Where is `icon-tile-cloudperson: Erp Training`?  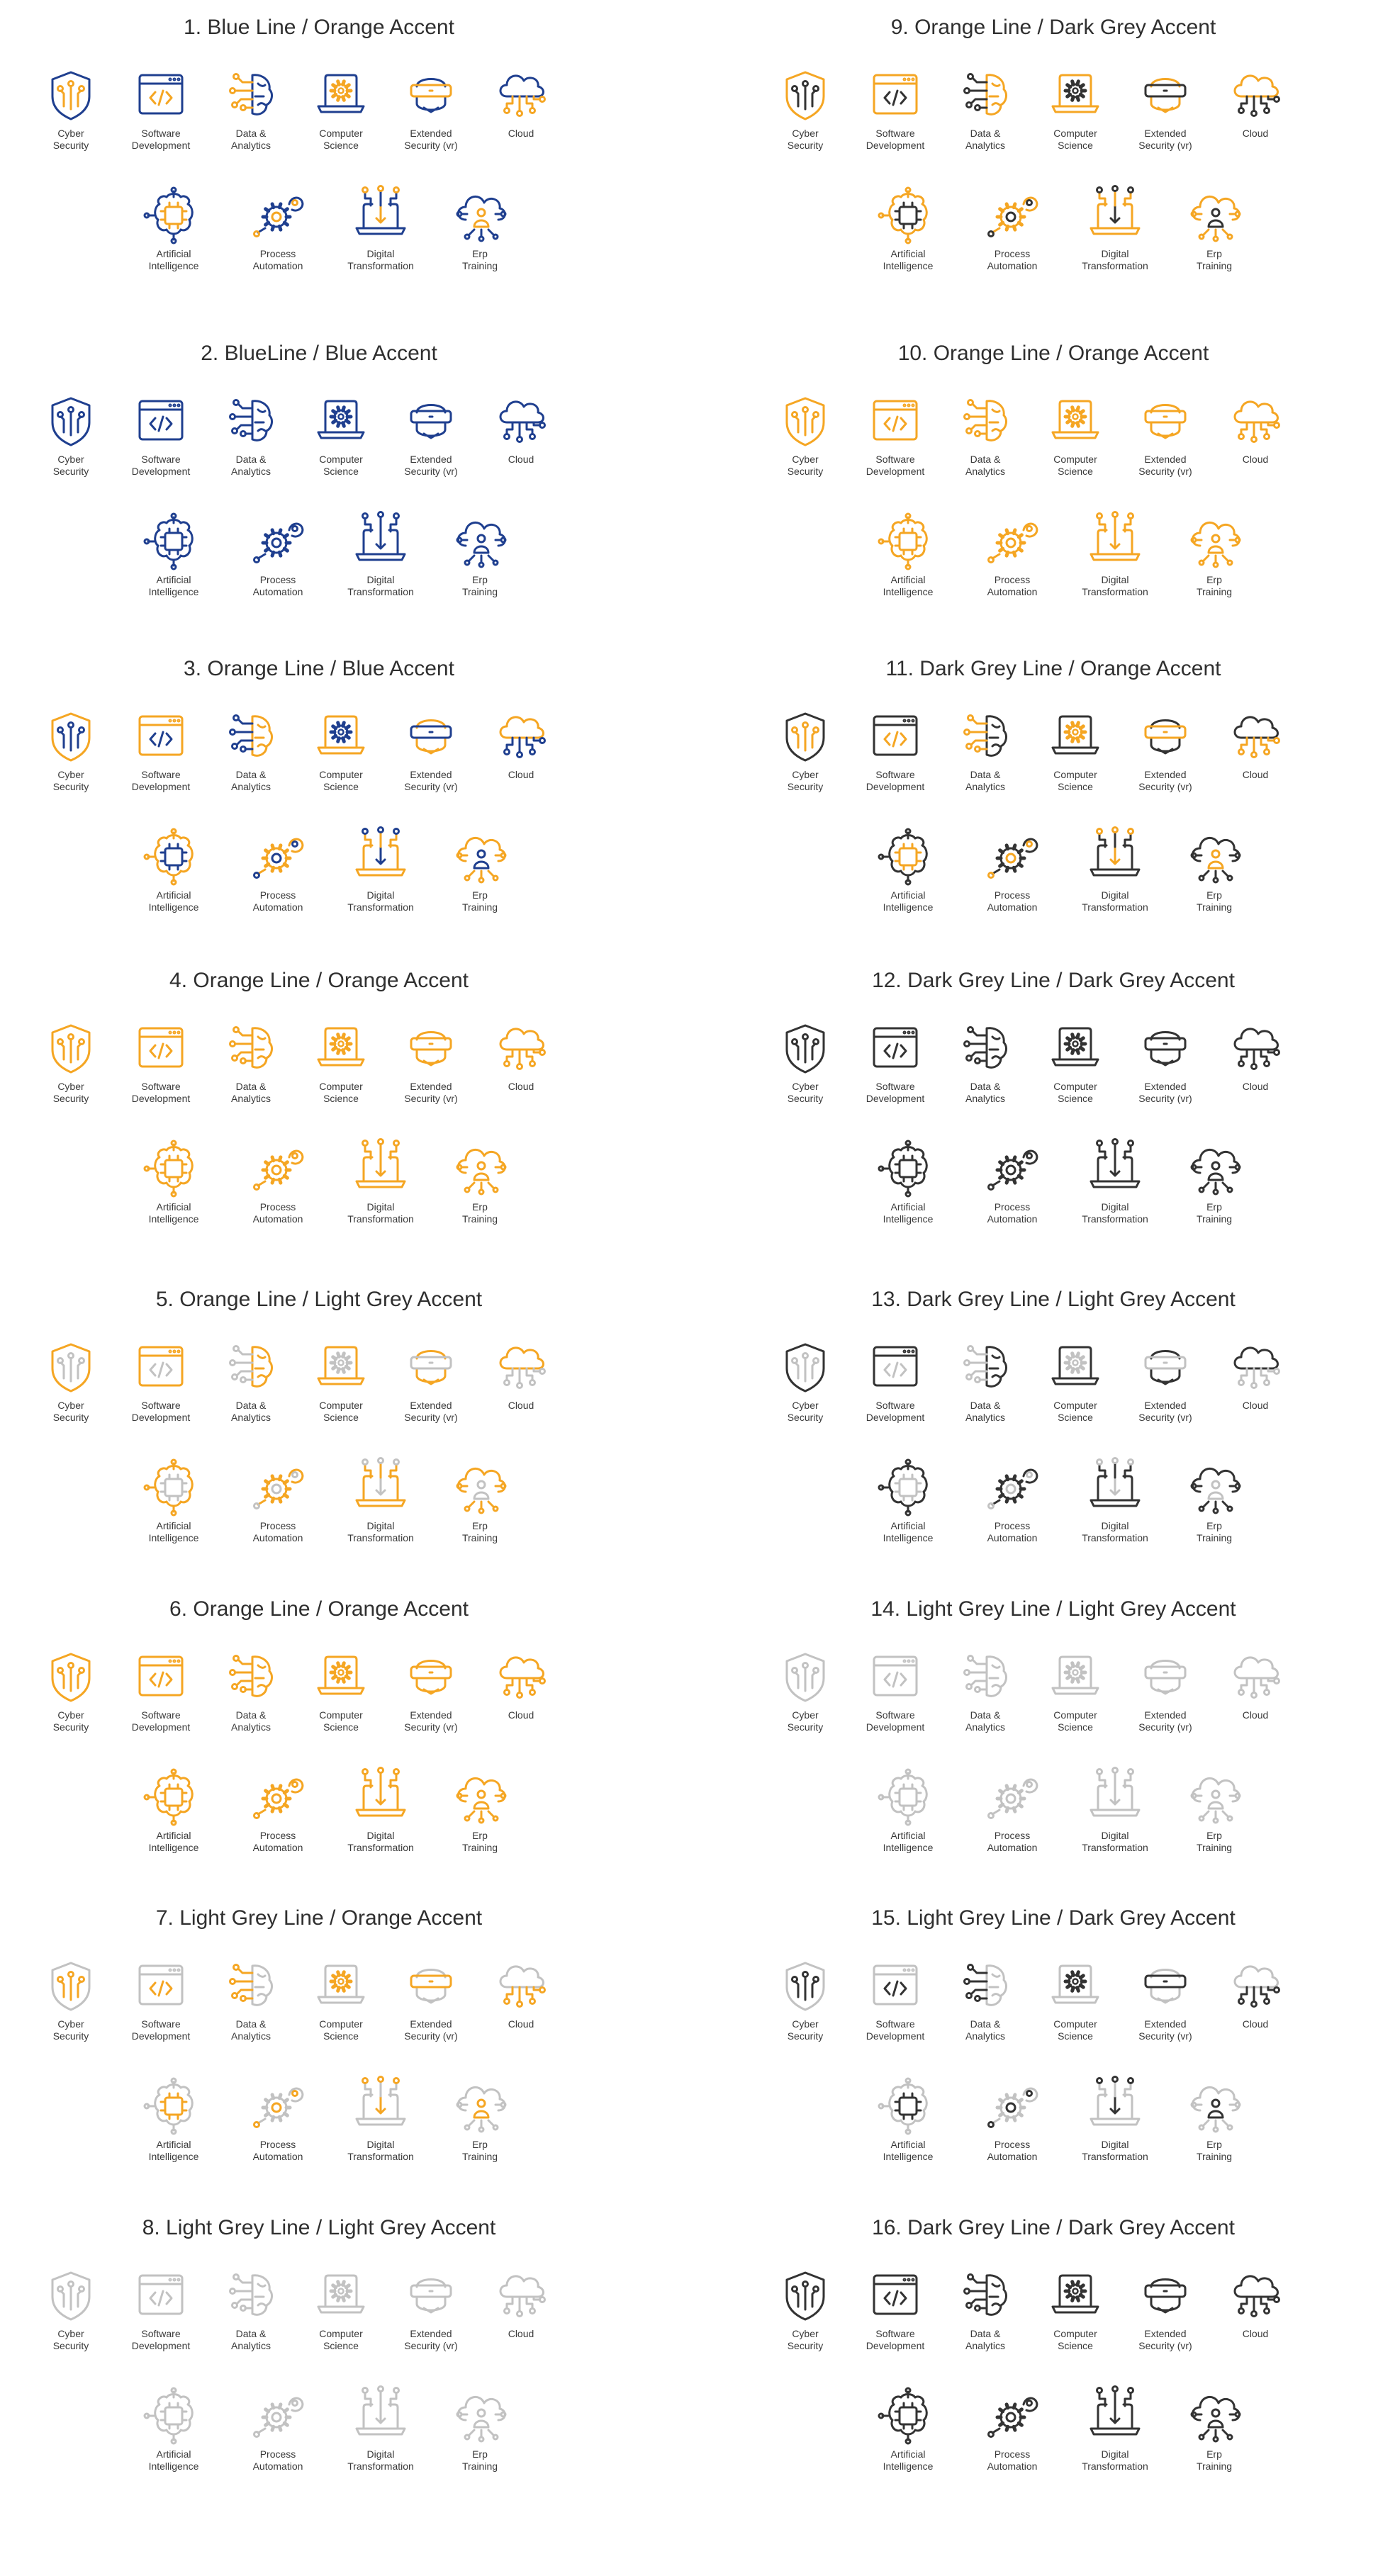
icon-tile-cloudperson: Erp Training is located at coordinates (479, 239).